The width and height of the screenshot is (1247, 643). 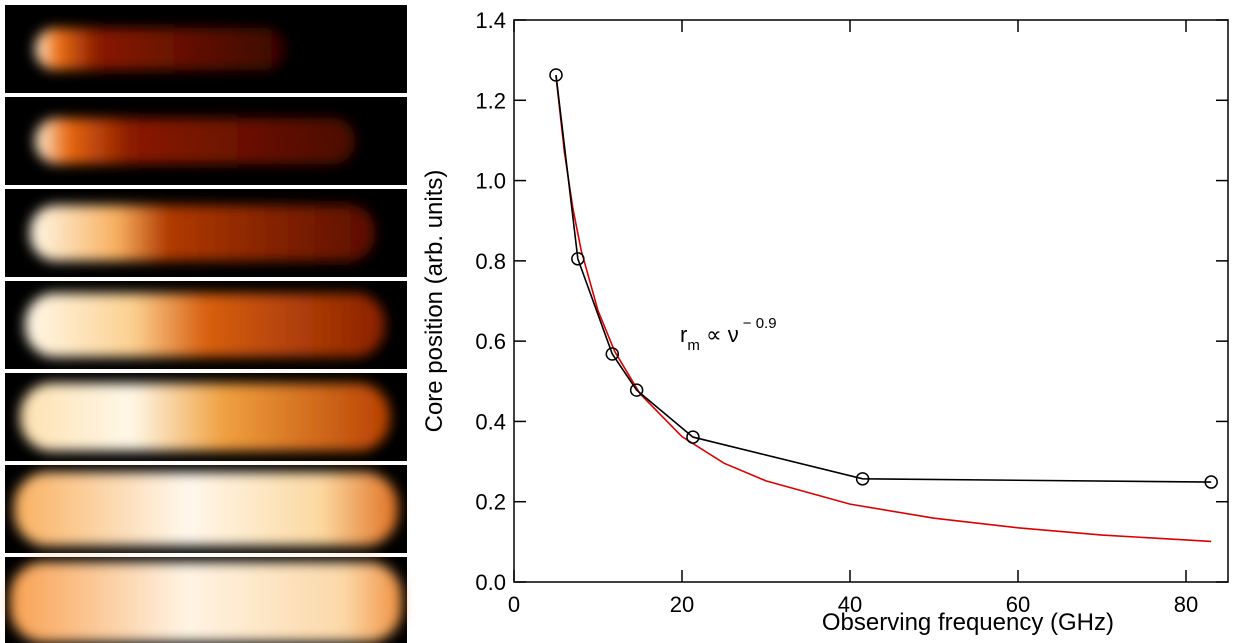 I want to click on y-tick-label: 0.4, so click(x=490, y=421).